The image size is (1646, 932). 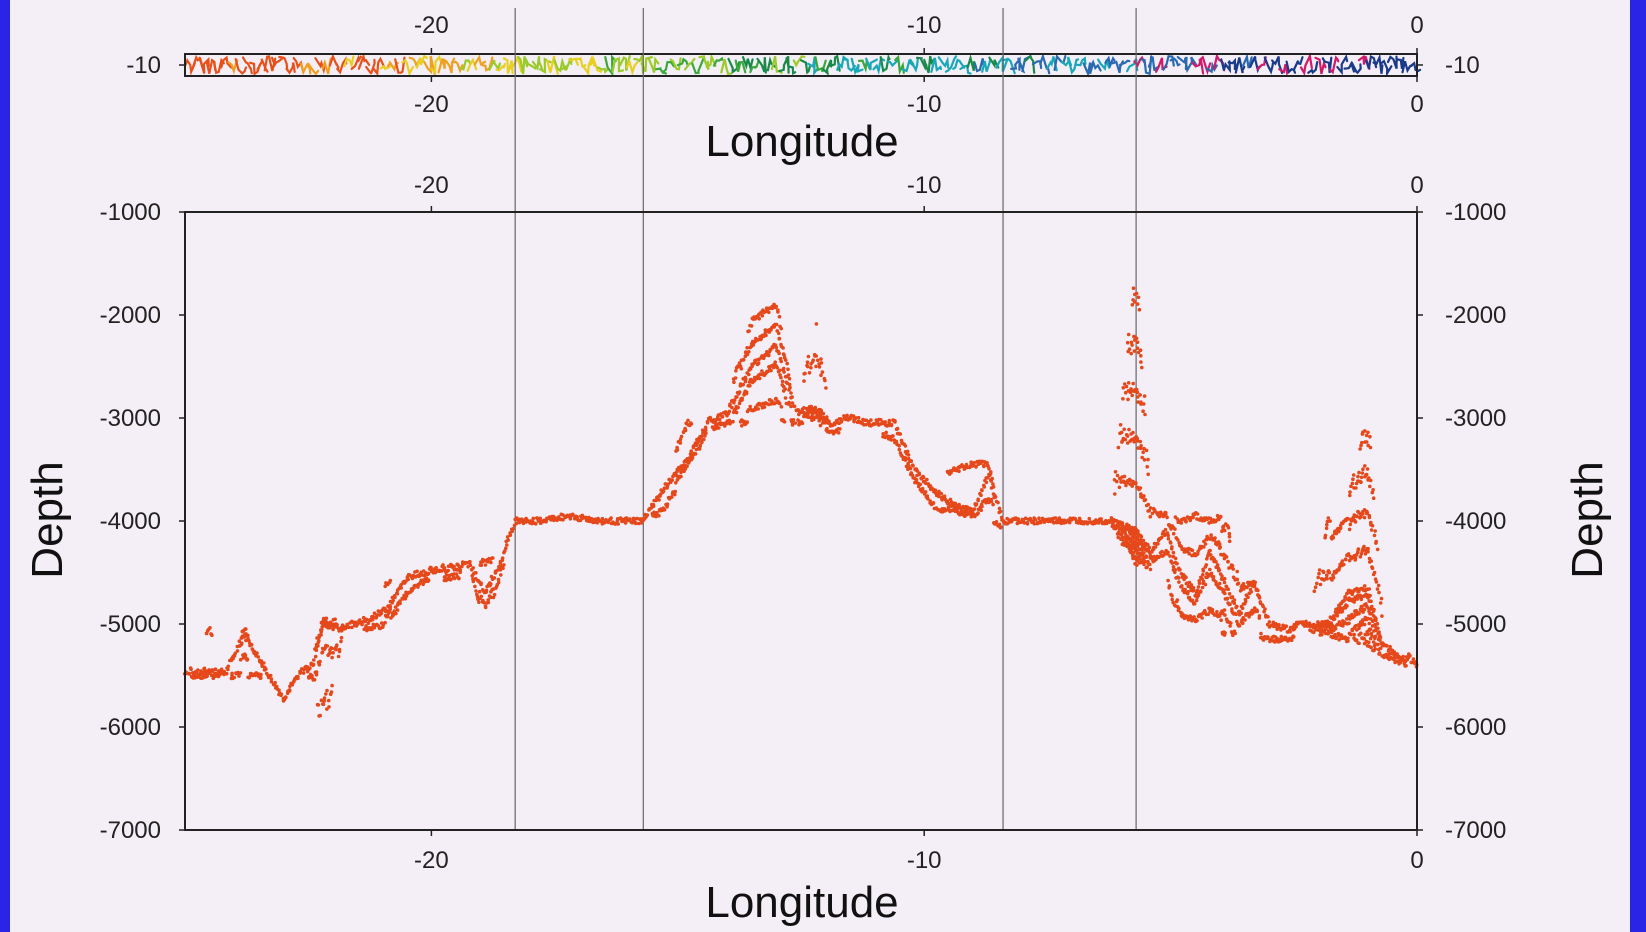 What do you see at coordinates (130, 830) in the screenshot?
I see `depth-y-tick-label-left: -7000` at bounding box center [130, 830].